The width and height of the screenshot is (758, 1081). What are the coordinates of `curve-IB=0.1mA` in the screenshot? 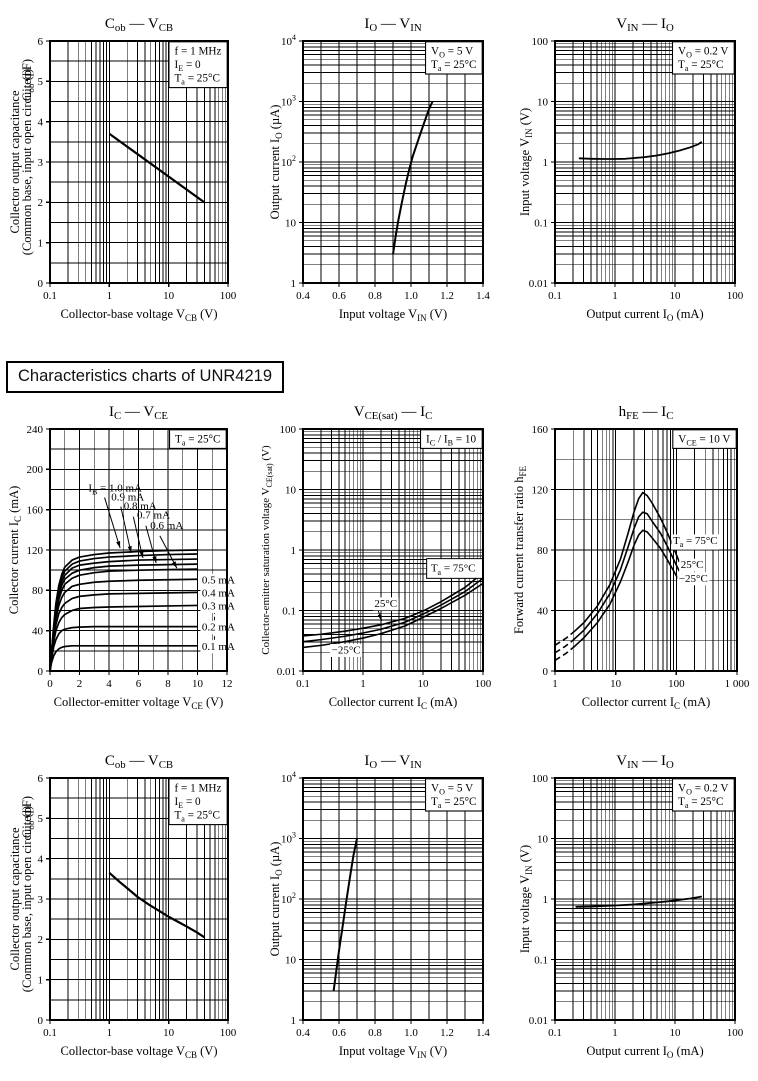 It's located at (123, 658).